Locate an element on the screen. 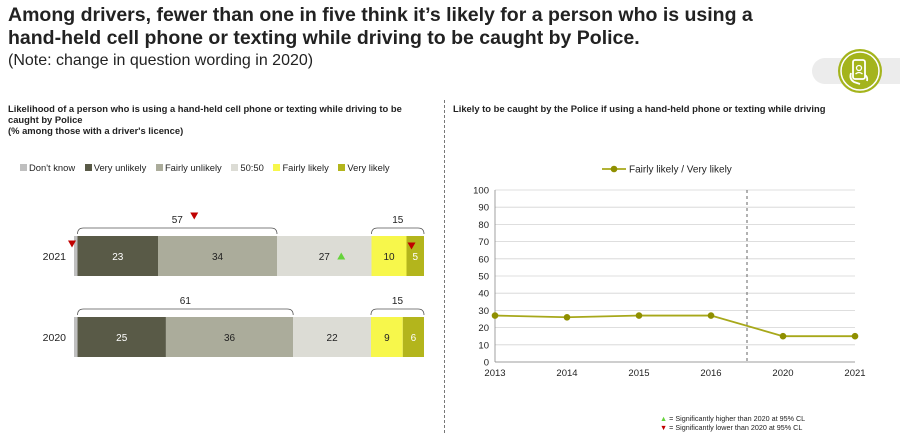 The width and height of the screenshot is (900, 437). bar-value-label: 22 is located at coordinates (333, 338).